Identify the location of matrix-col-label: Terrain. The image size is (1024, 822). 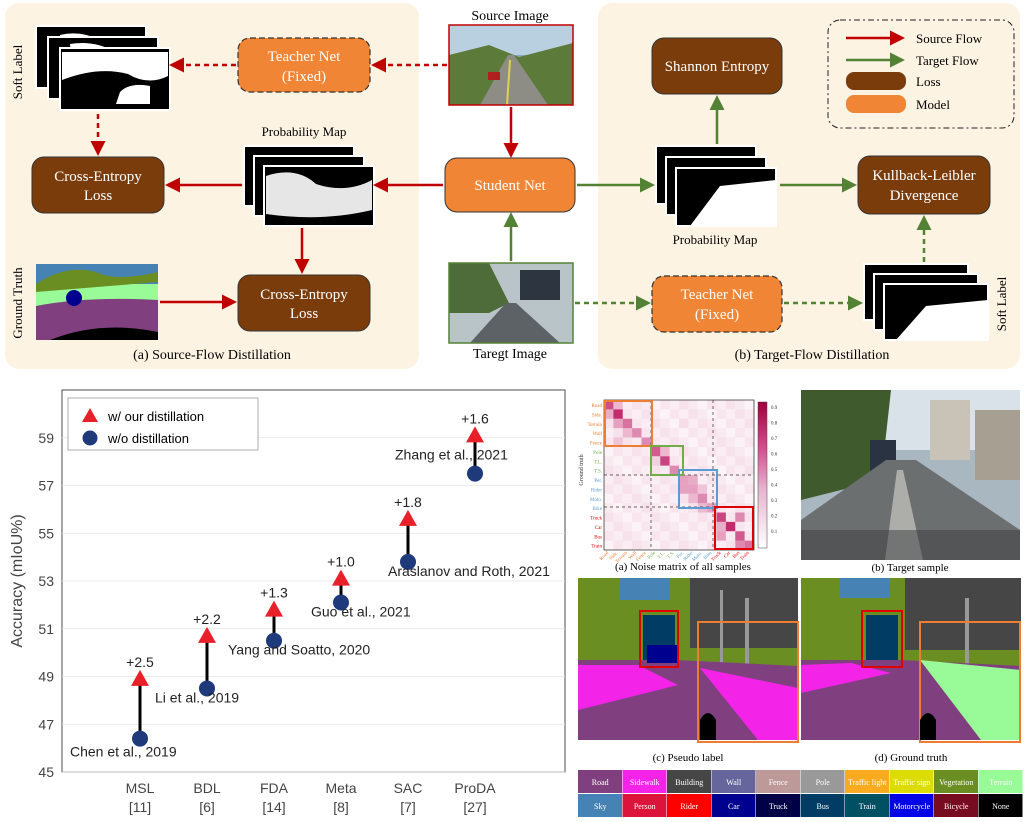
(622, 558).